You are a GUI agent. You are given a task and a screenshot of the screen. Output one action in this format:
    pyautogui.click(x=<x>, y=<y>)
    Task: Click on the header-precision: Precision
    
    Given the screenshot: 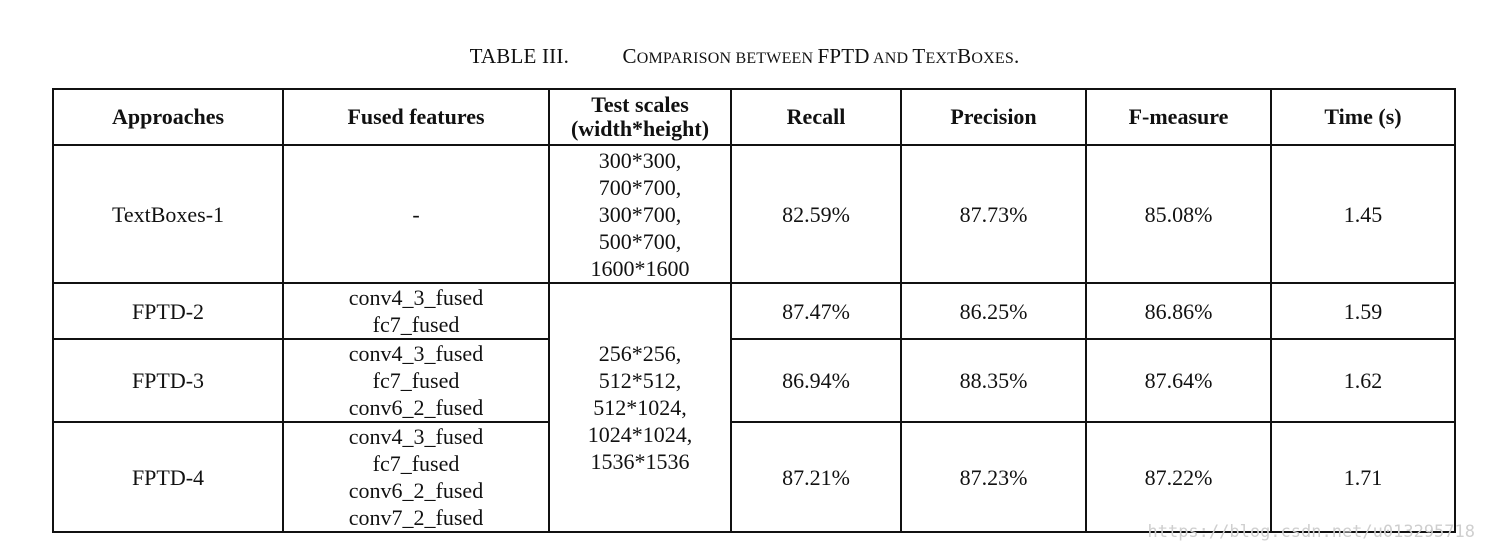 What is the action you would take?
    pyautogui.click(x=993, y=117)
    